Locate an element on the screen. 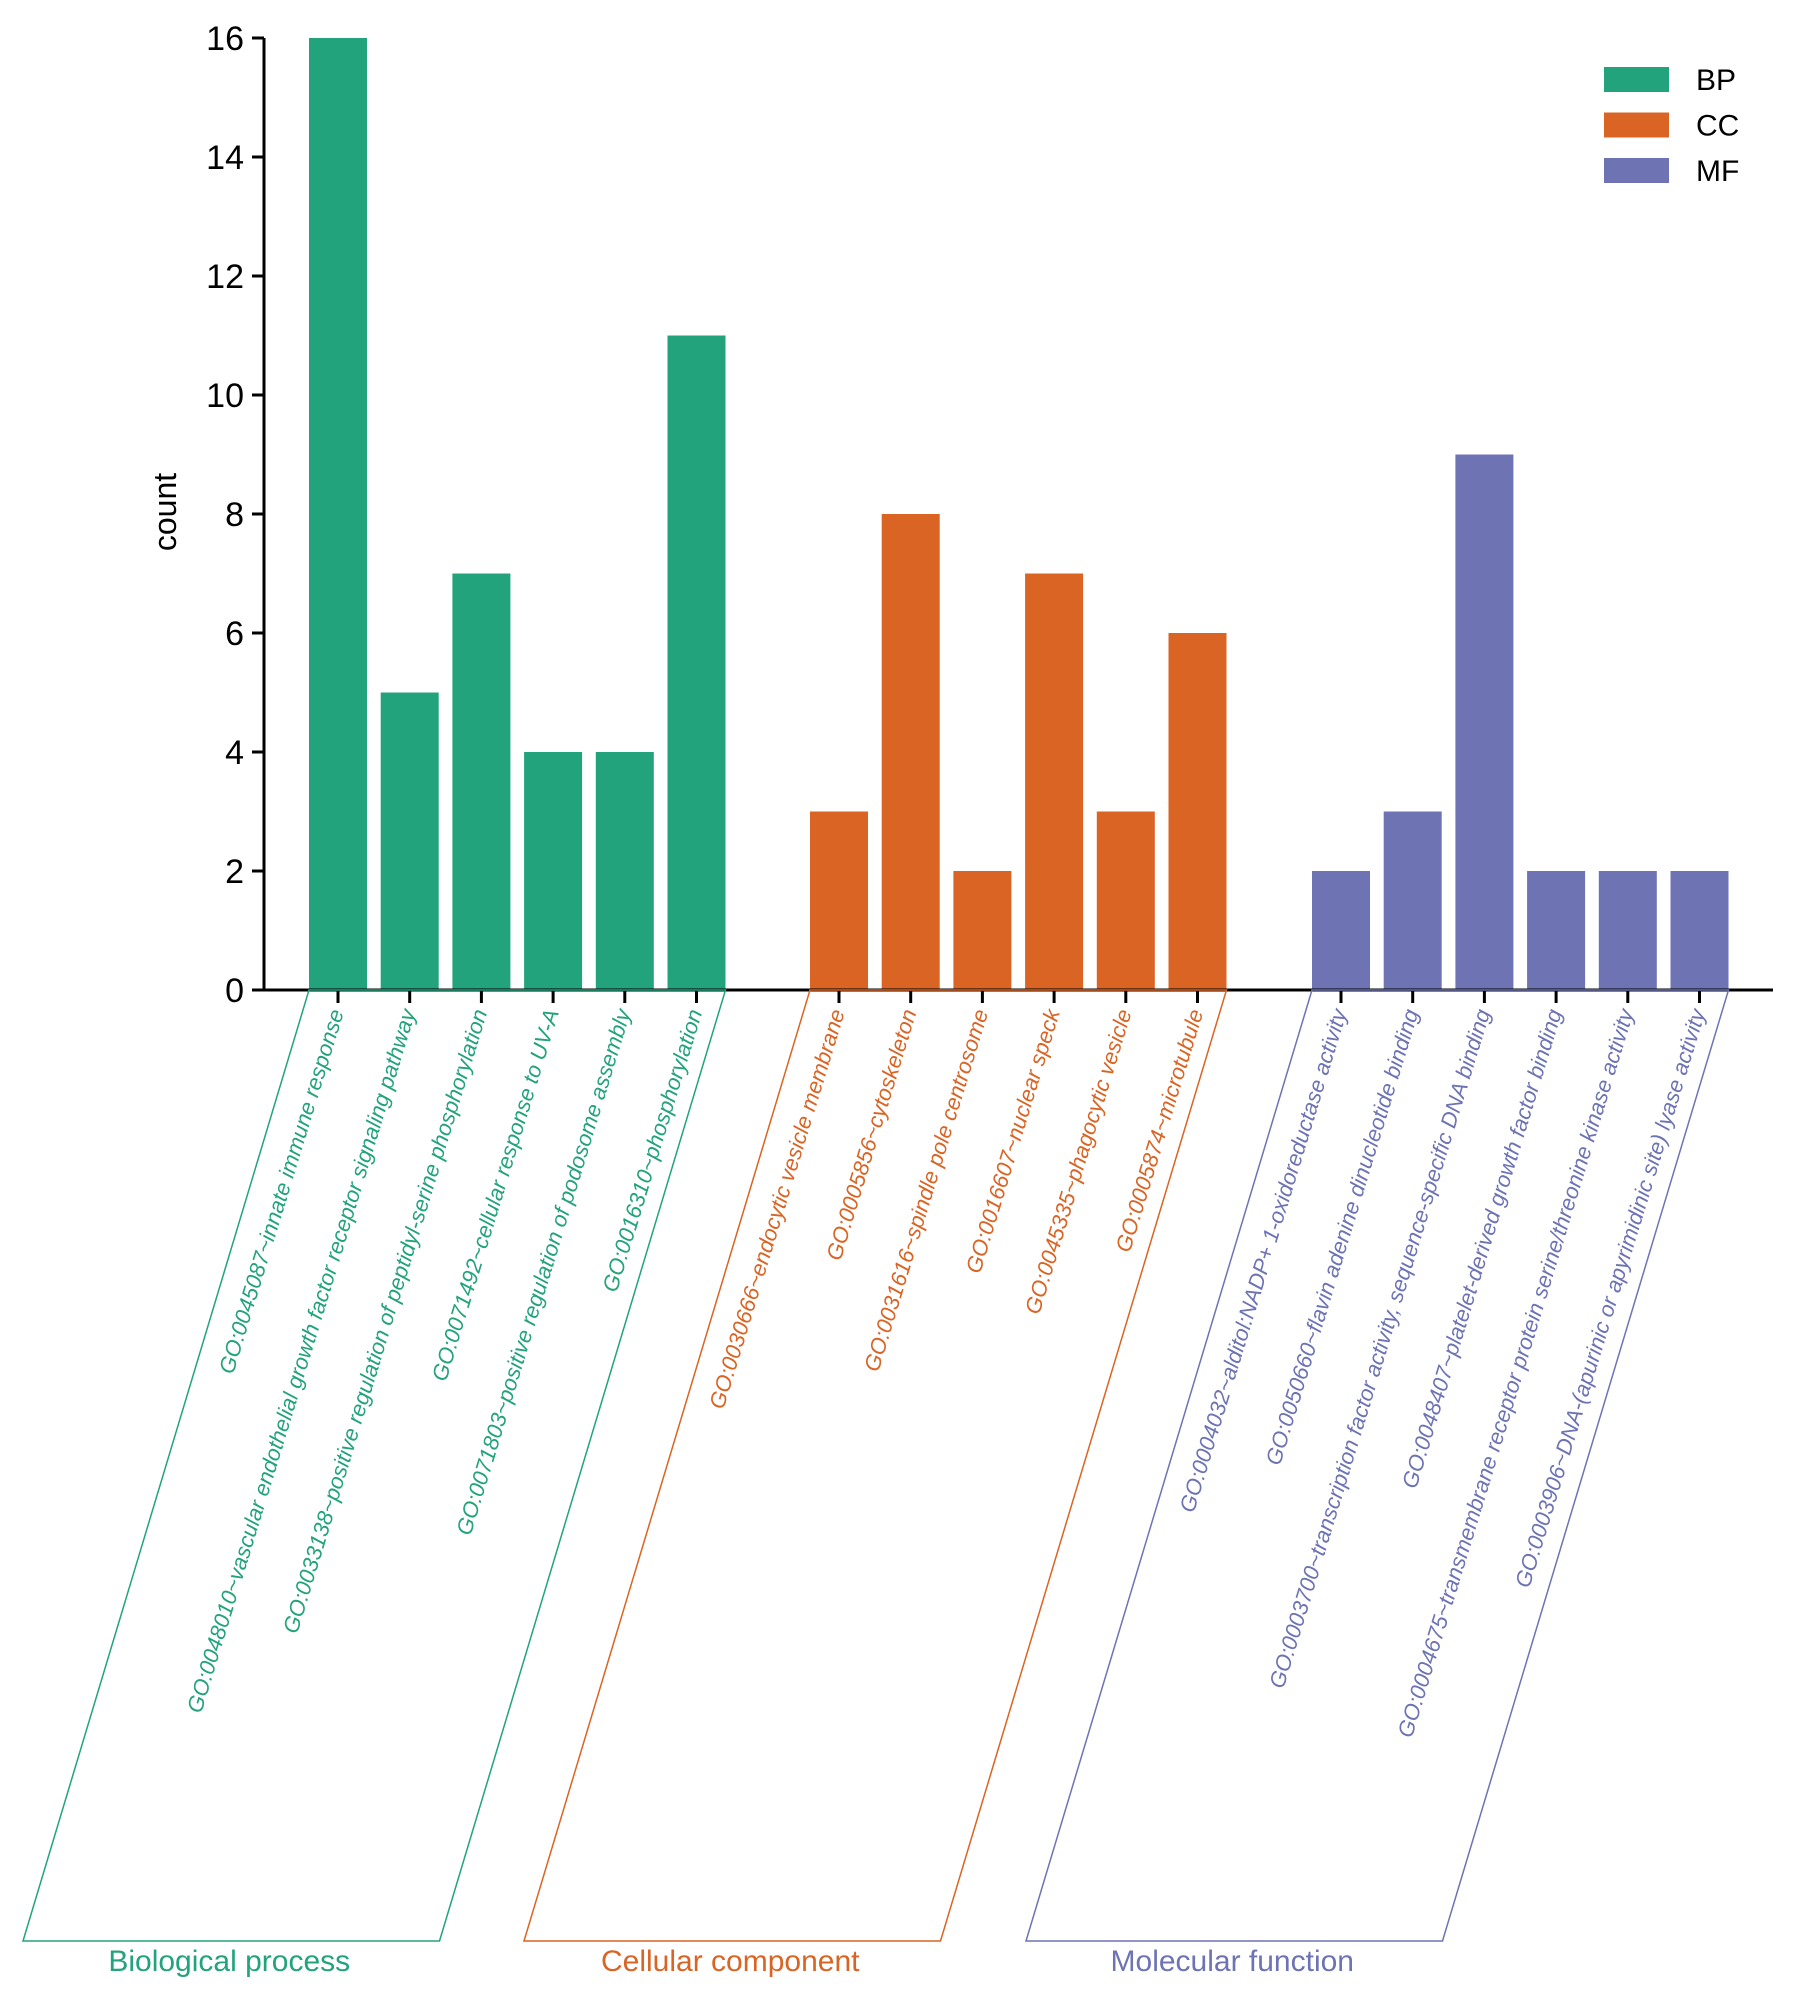 This screenshot has height=1995, width=1800. group-label: Molecular function is located at coordinates (1232, 1961).